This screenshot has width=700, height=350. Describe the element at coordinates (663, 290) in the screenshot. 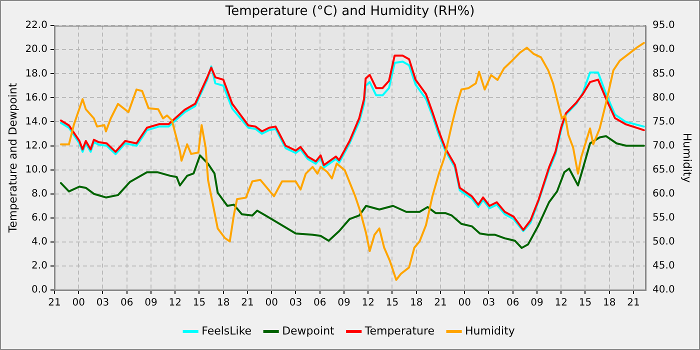

I see `y2-tick-label: 40.0` at that location.